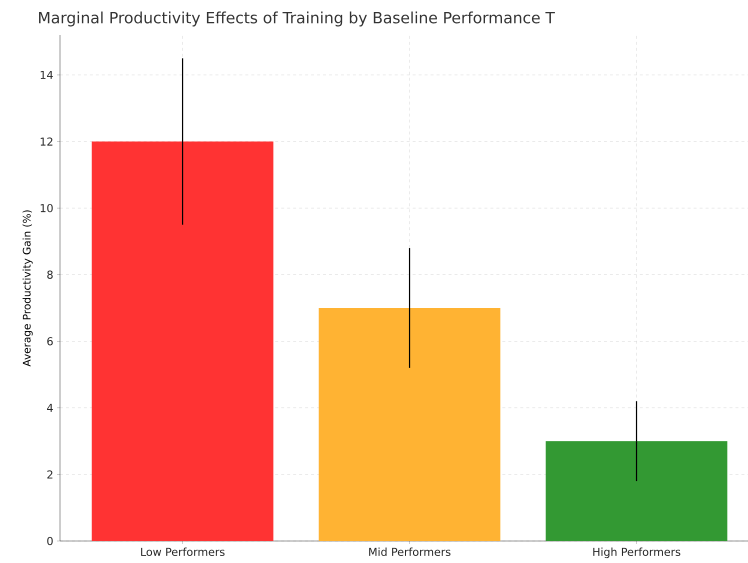  What do you see at coordinates (46, 74) in the screenshot?
I see `y-tick-label: 14` at bounding box center [46, 74].